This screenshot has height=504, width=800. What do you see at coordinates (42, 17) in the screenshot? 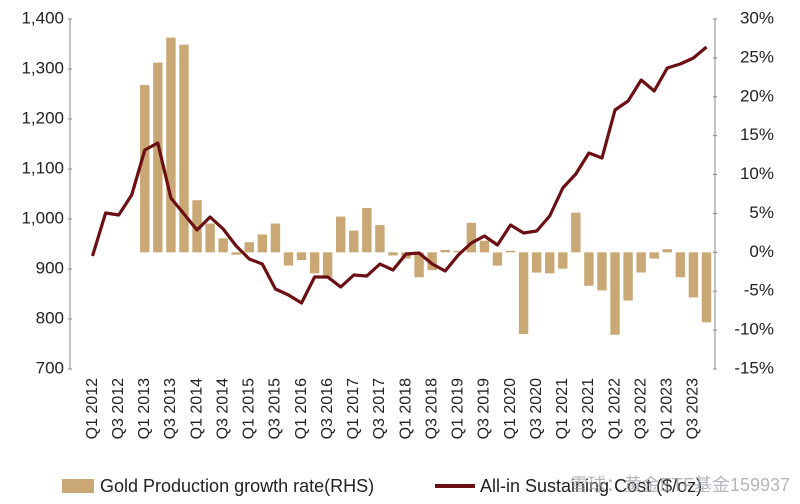
I see `y-tick-label: 1,400` at bounding box center [42, 17].